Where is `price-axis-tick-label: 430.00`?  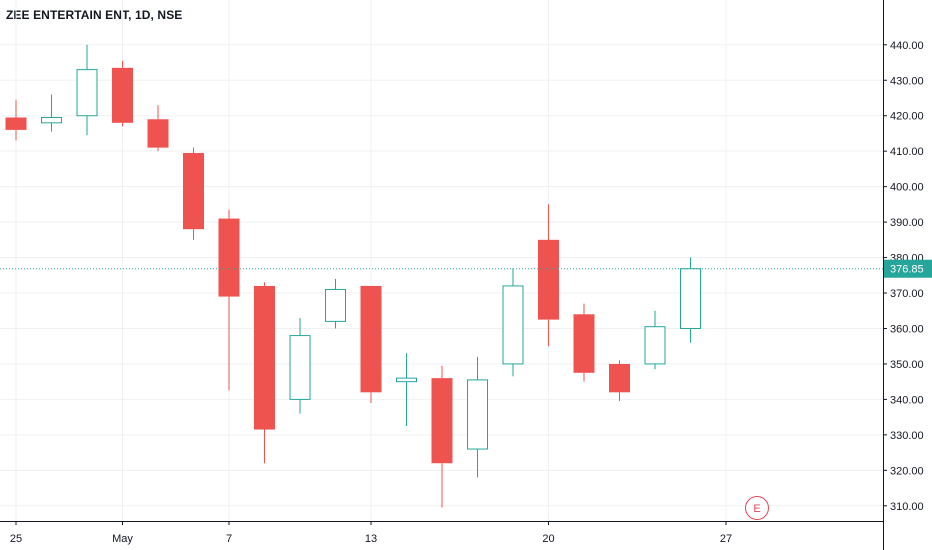 price-axis-tick-label: 430.00 is located at coordinates (907, 81).